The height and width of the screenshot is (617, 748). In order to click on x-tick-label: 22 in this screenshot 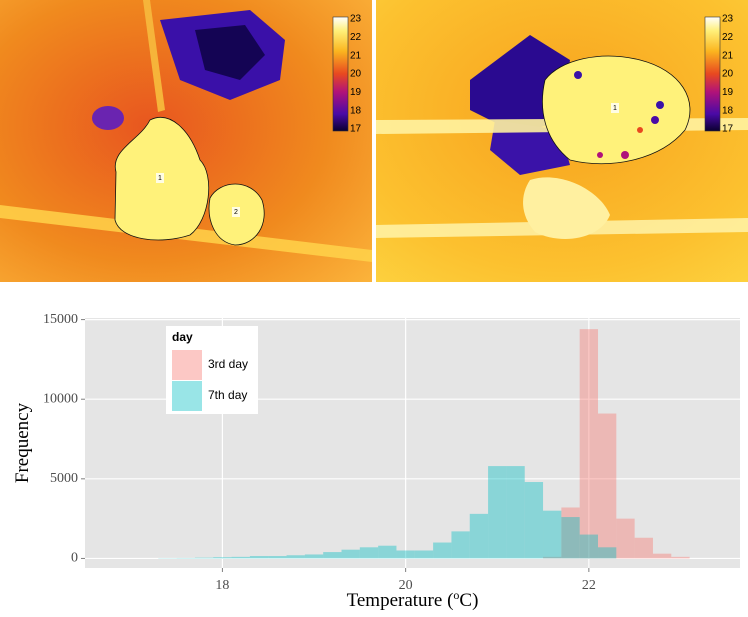, I will do `click(589, 585)`.